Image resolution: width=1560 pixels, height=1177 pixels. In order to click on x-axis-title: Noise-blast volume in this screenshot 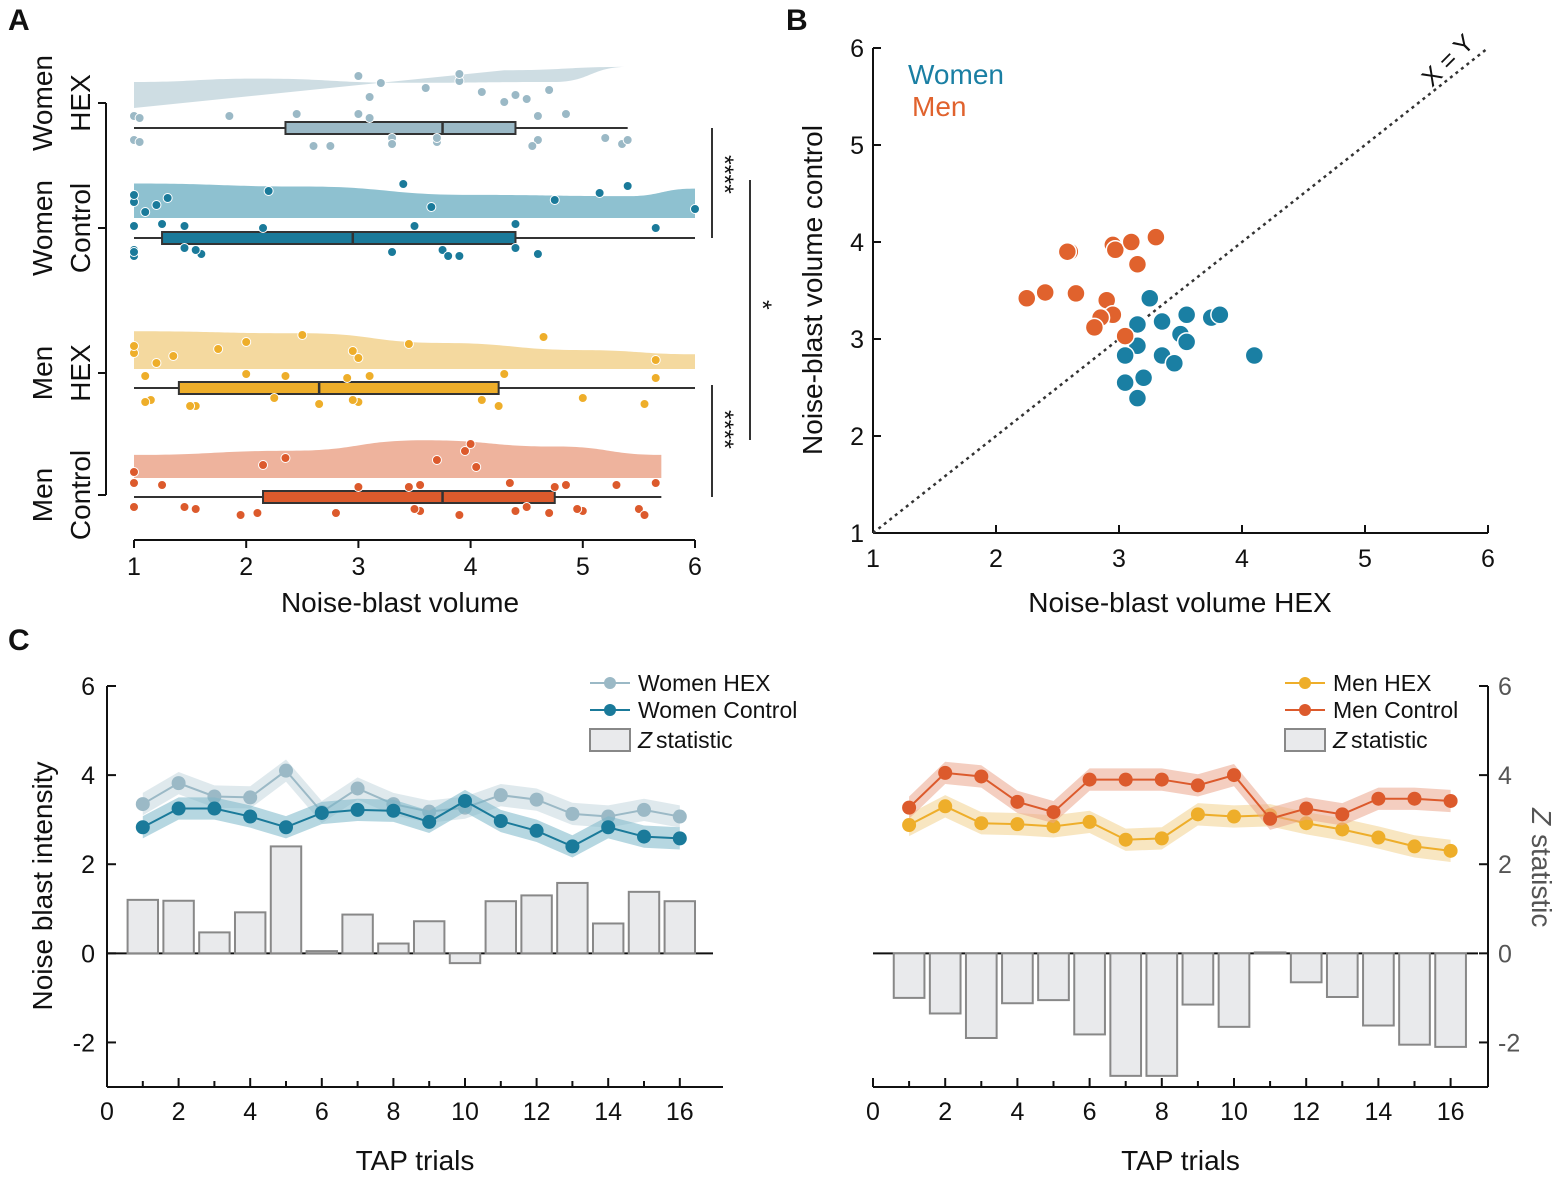, I will do `click(400, 602)`.